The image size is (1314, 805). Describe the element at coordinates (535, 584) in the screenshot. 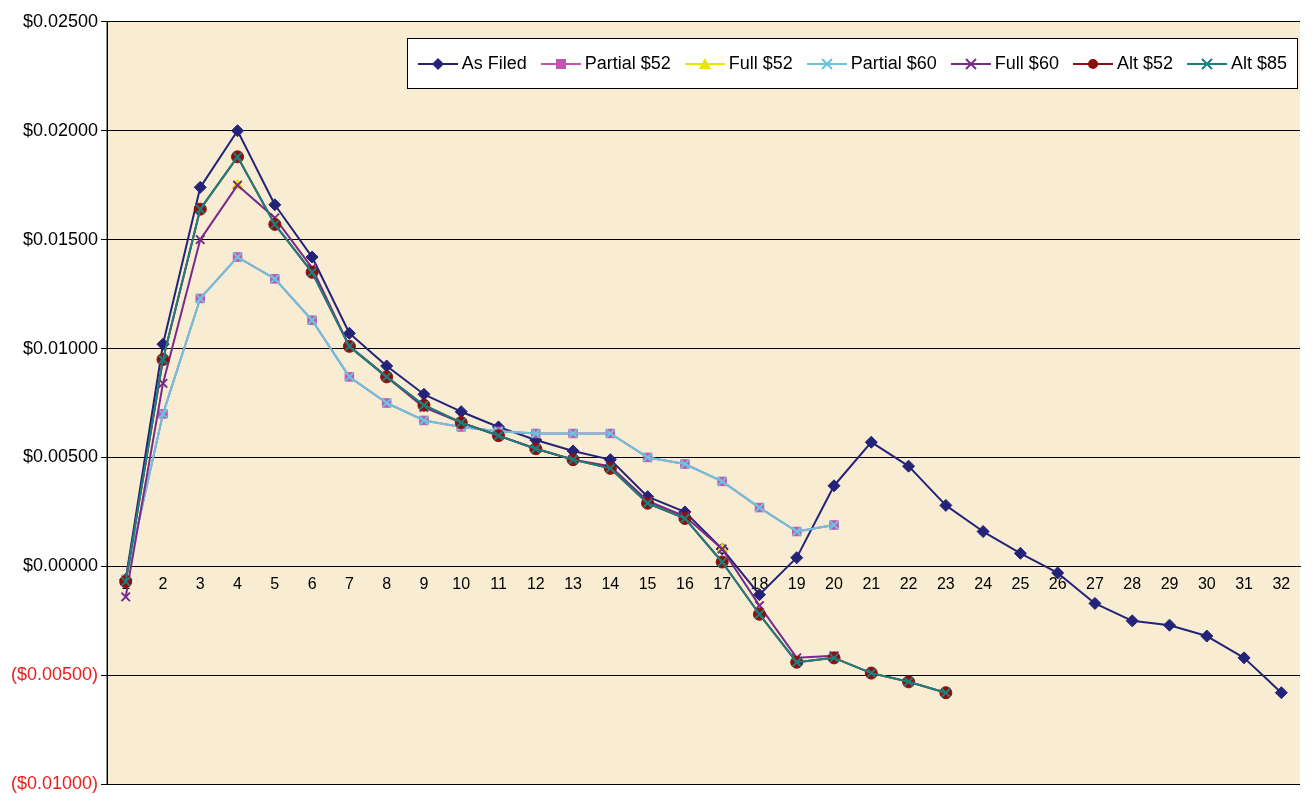

I see `x-tick-label: 12` at that location.